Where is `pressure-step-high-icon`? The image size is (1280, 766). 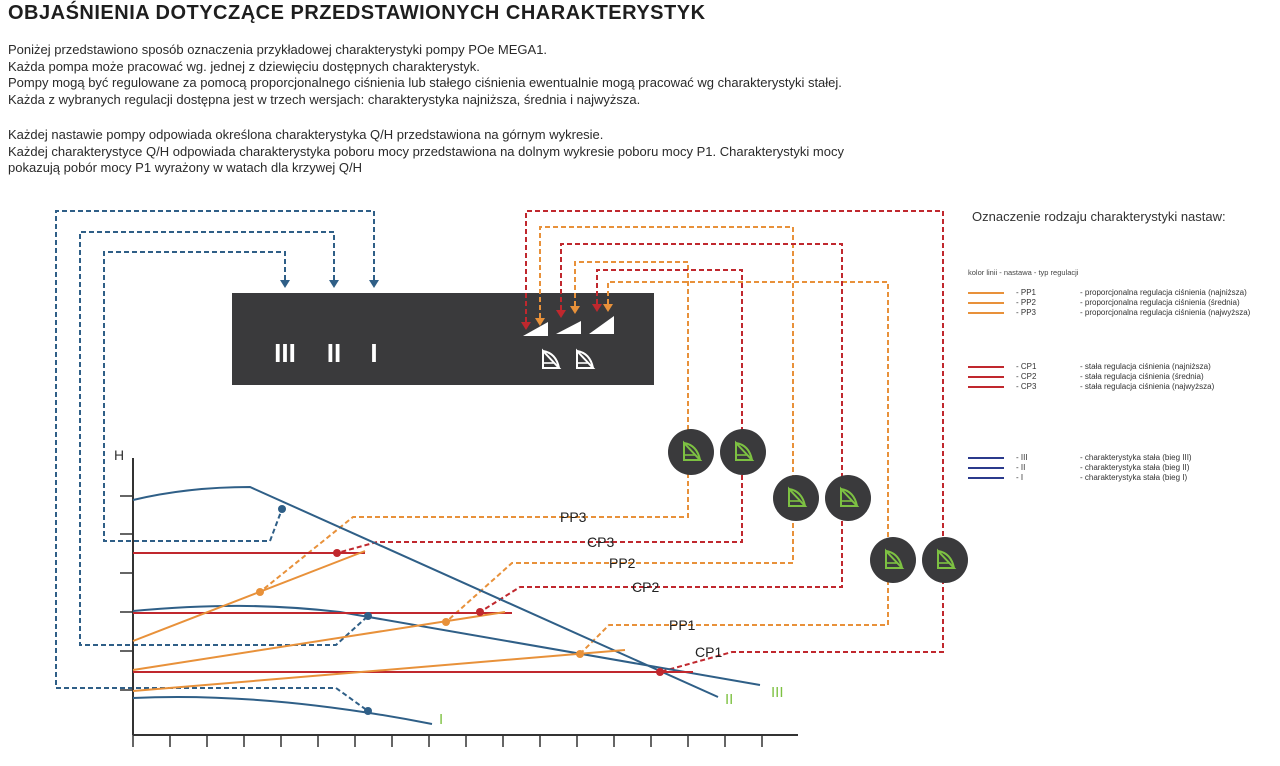 pressure-step-high-icon is located at coordinates (601, 325).